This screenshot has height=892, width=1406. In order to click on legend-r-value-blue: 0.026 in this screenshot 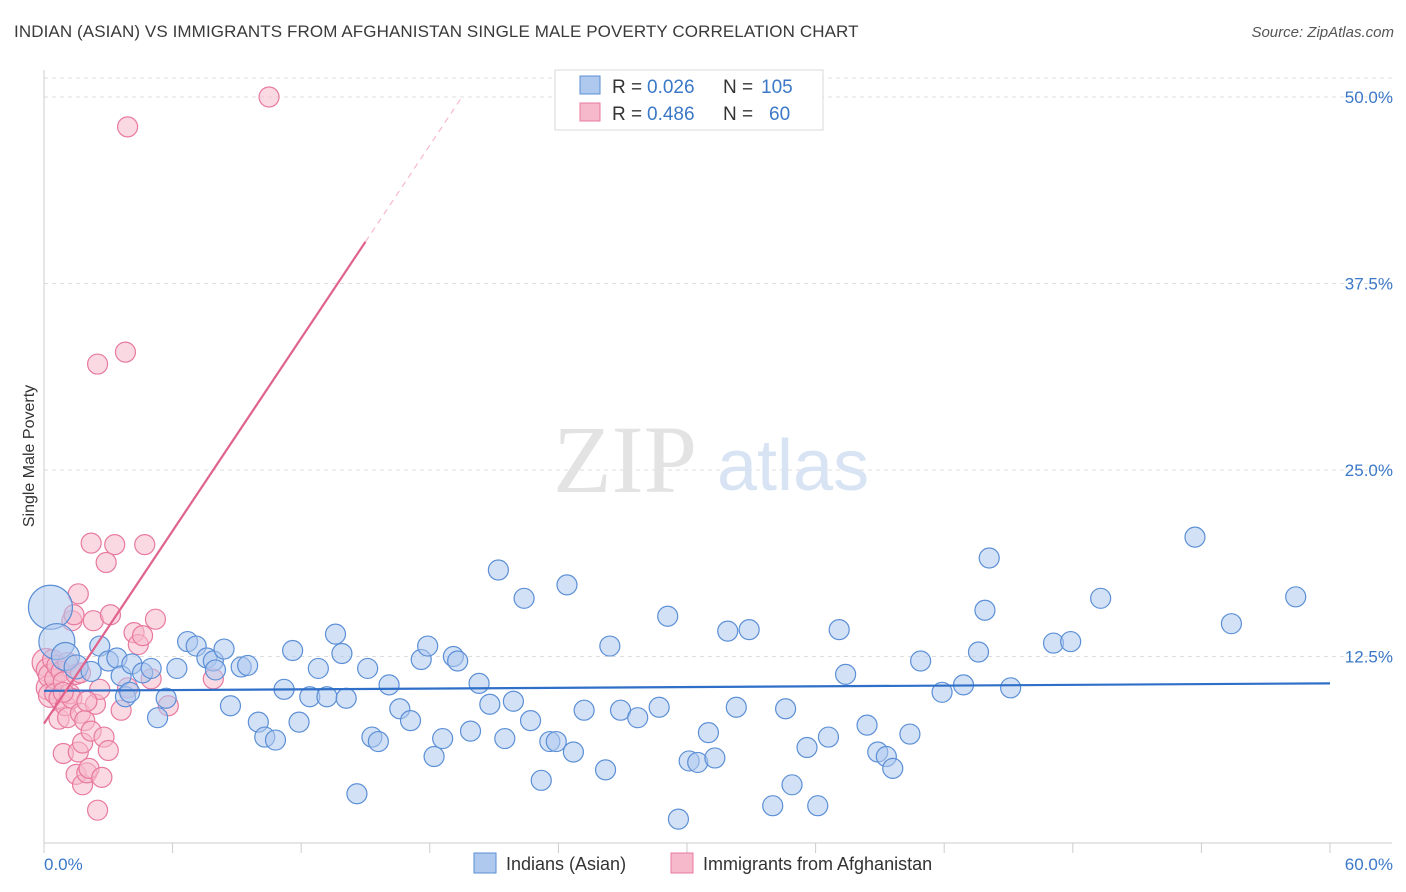, I will do `click(671, 87)`.